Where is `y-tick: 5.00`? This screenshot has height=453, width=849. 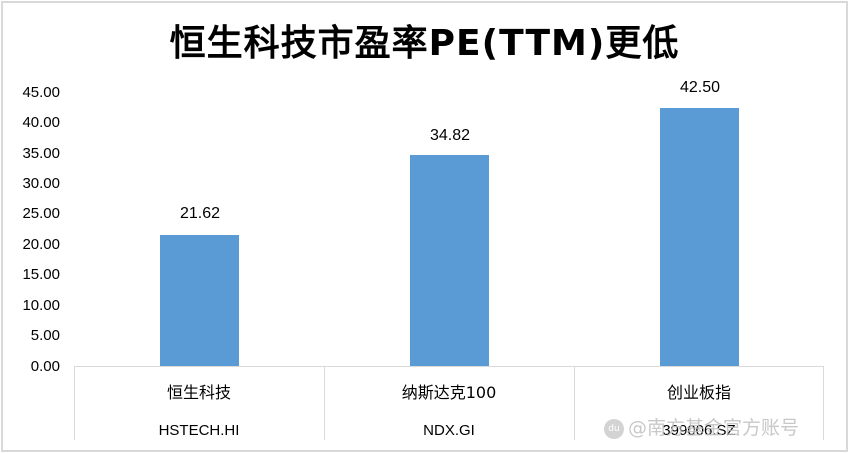
y-tick: 5.00 is located at coordinates (45, 335).